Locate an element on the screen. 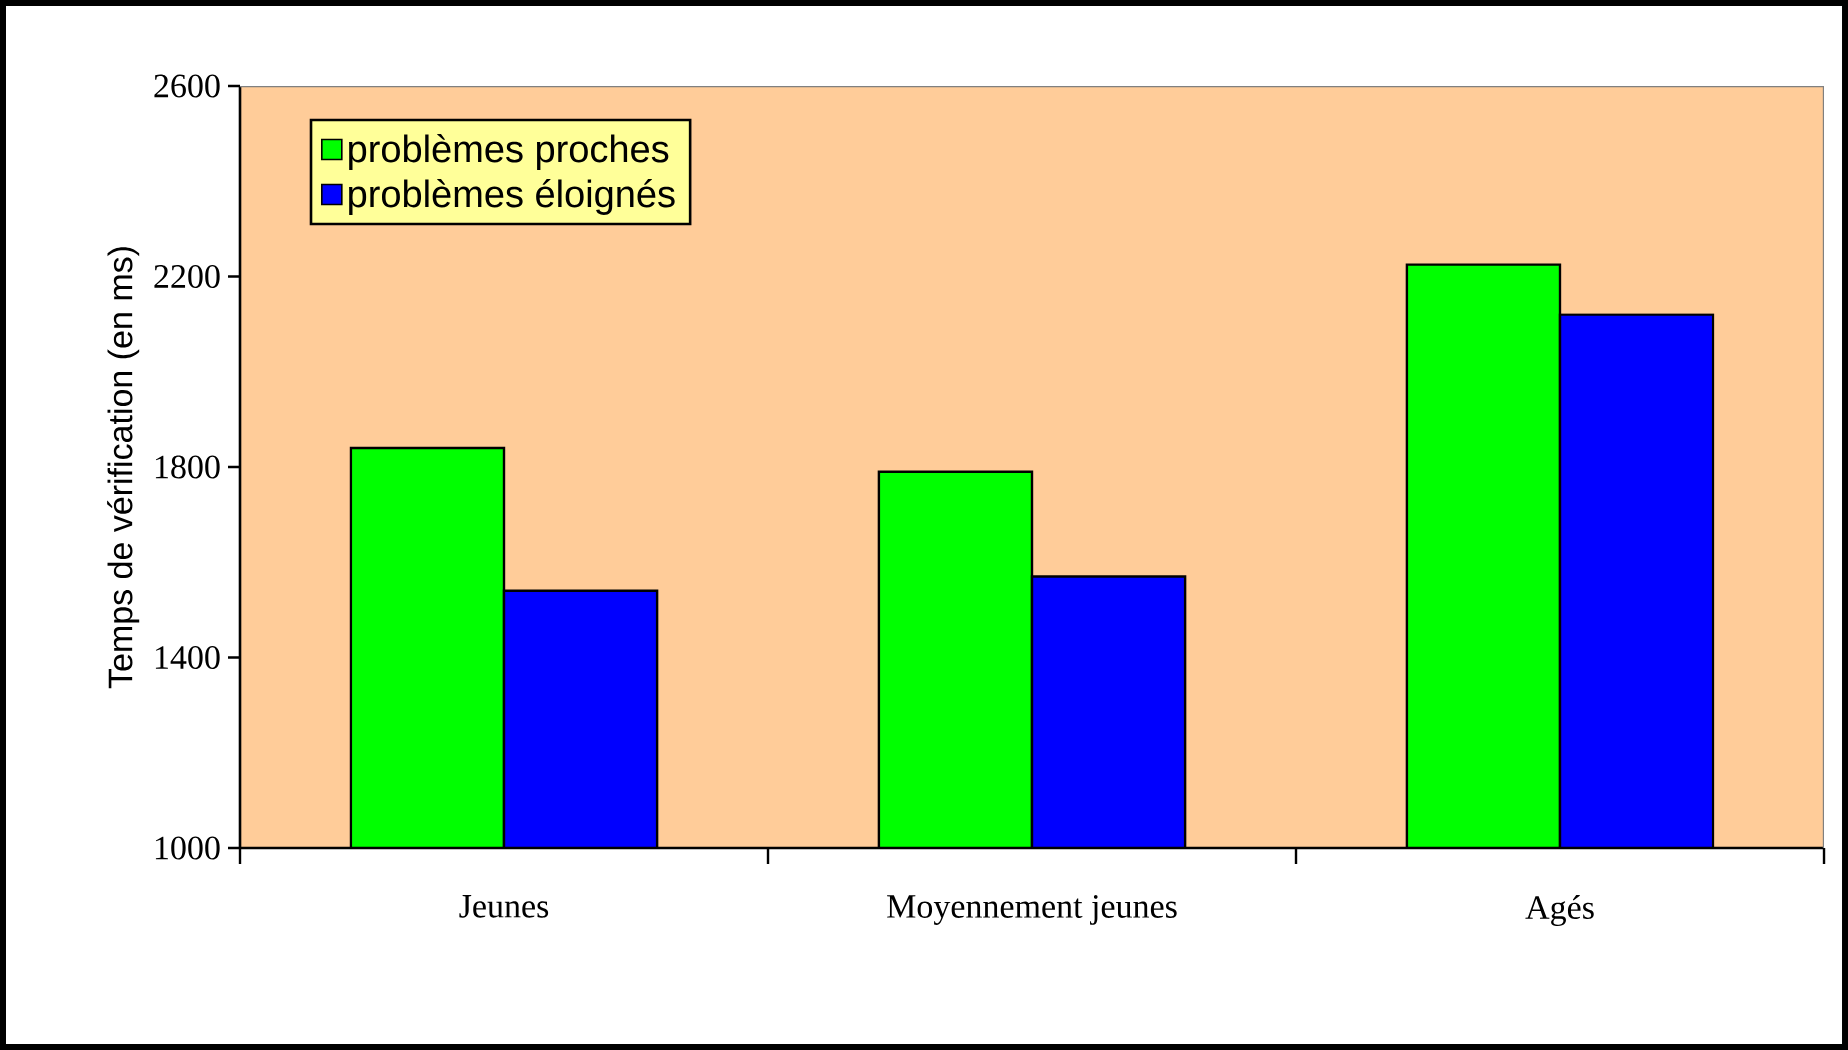  y-tick-label: 1800 is located at coordinates (187, 467).